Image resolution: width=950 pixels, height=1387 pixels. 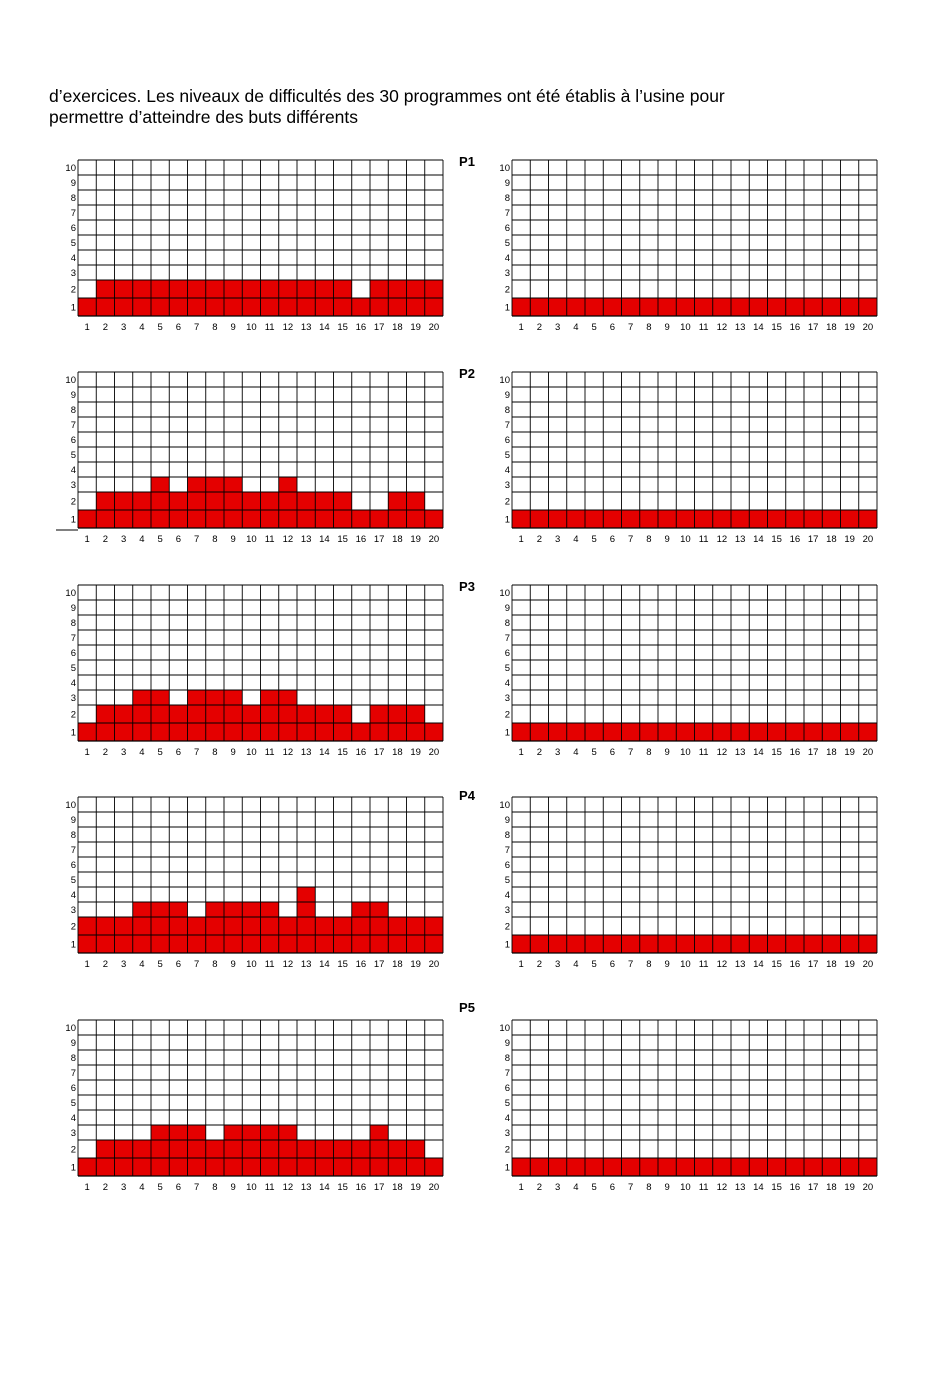 What do you see at coordinates (232, 964) in the screenshot?
I see `p4-left-xtick-9: 9` at bounding box center [232, 964].